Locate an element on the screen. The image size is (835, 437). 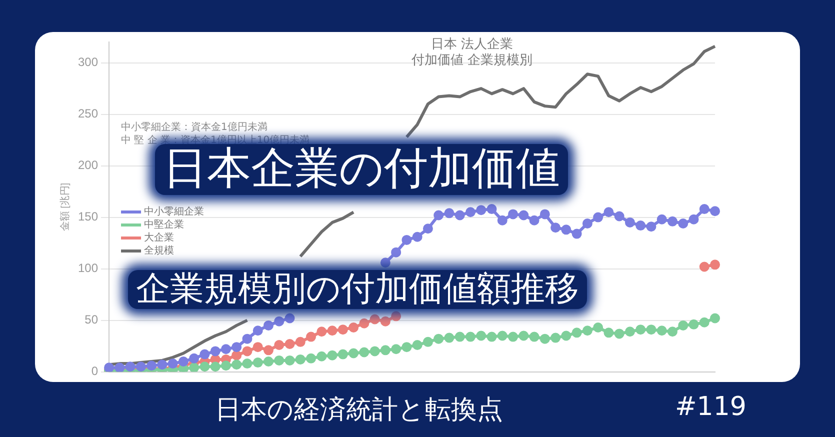
annotation: 日本企業の付加価値 is located at coordinates (361, 169).